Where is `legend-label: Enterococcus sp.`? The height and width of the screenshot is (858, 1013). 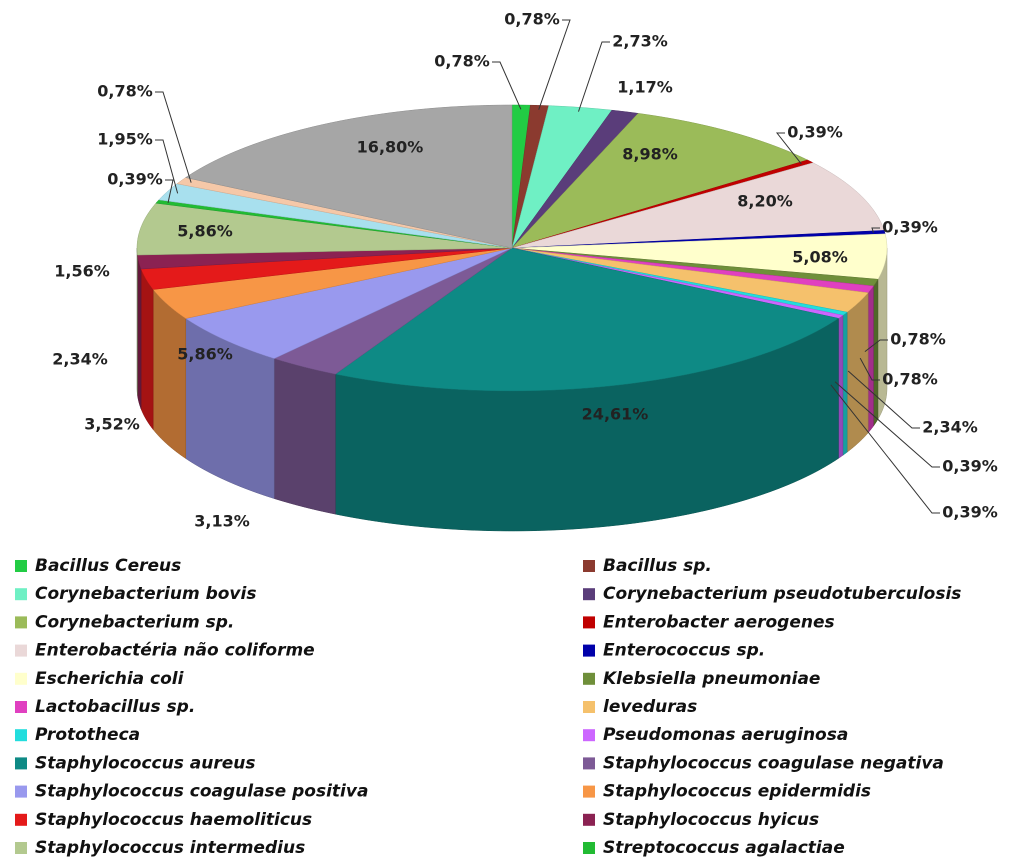
legend-label: Enterococcus sp. is located at coordinates (684, 651).